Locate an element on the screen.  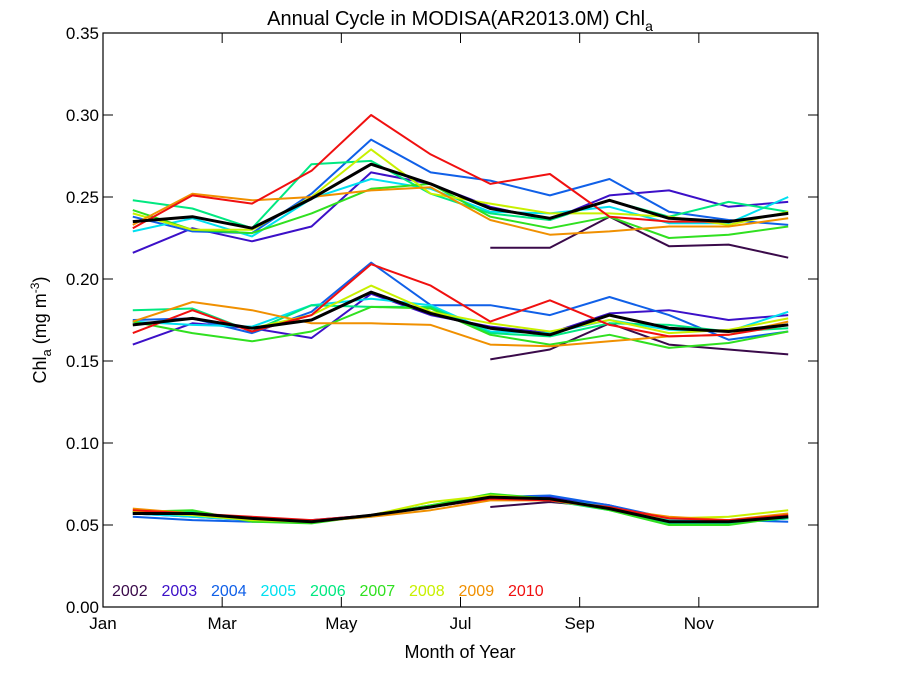
y-tick-label: 0.30 is located at coordinates (82, 115).